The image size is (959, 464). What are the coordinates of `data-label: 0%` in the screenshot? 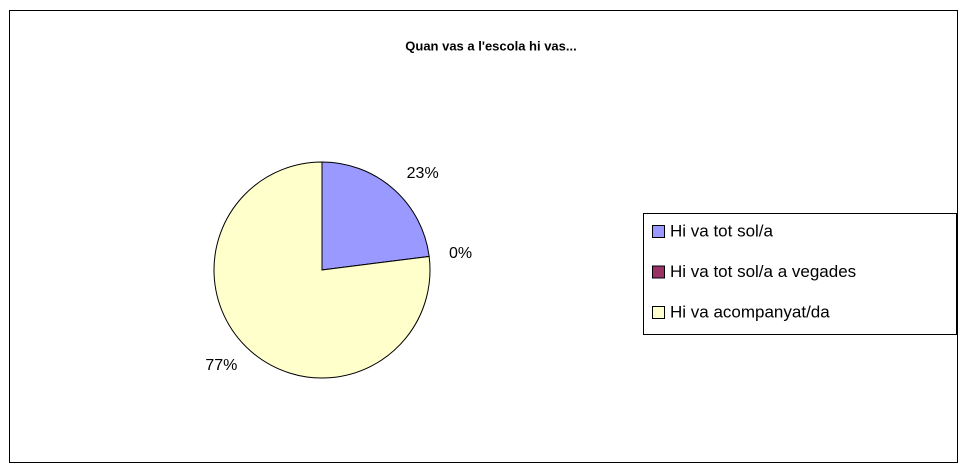 It's located at (460, 253).